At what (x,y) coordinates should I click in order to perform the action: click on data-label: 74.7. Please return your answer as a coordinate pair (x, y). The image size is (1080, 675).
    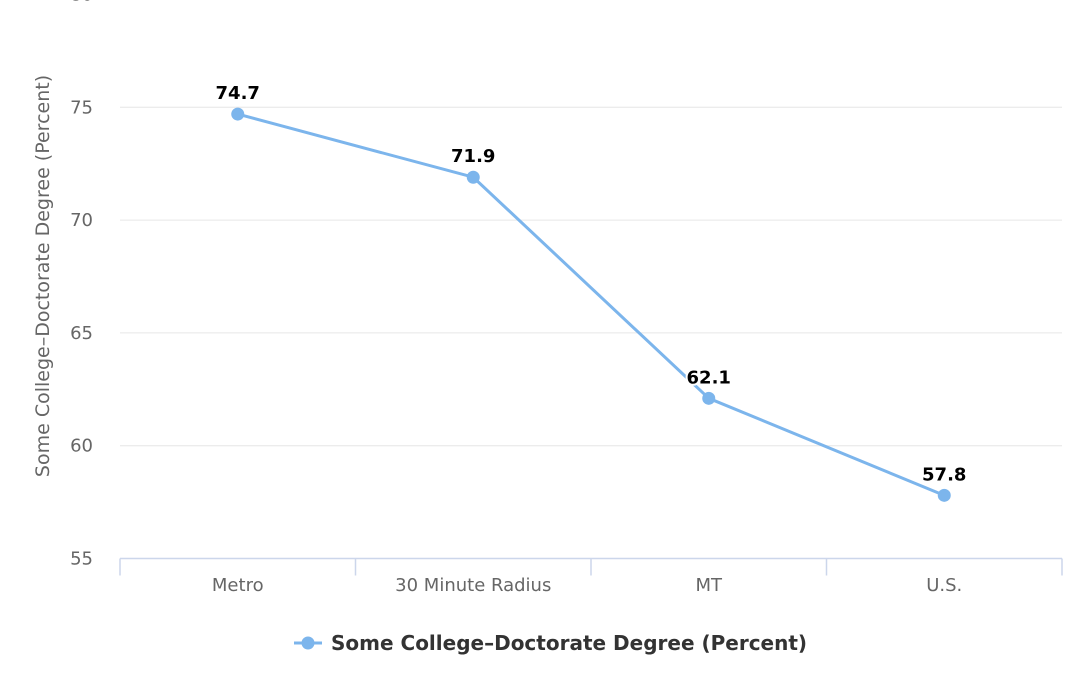
    Looking at the image, I should click on (238, 93).